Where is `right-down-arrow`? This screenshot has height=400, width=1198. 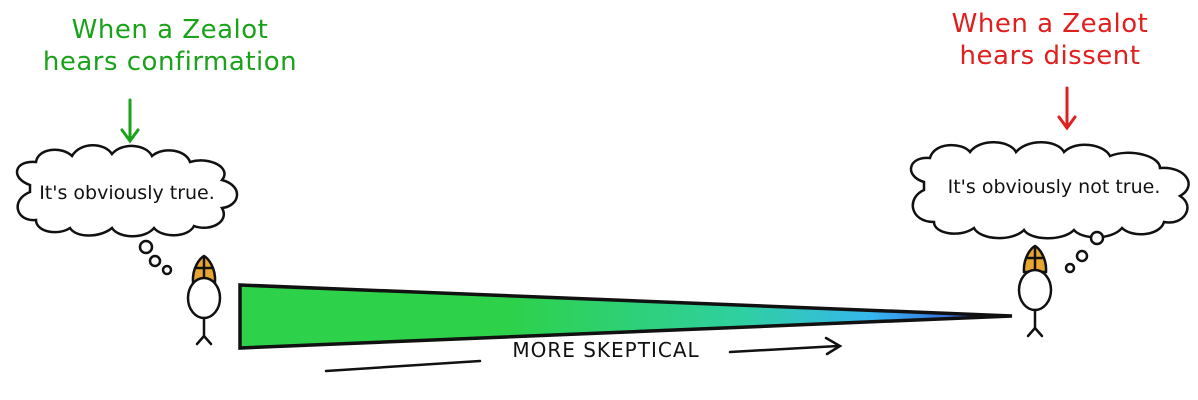 right-down-arrow is located at coordinates (1067, 108).